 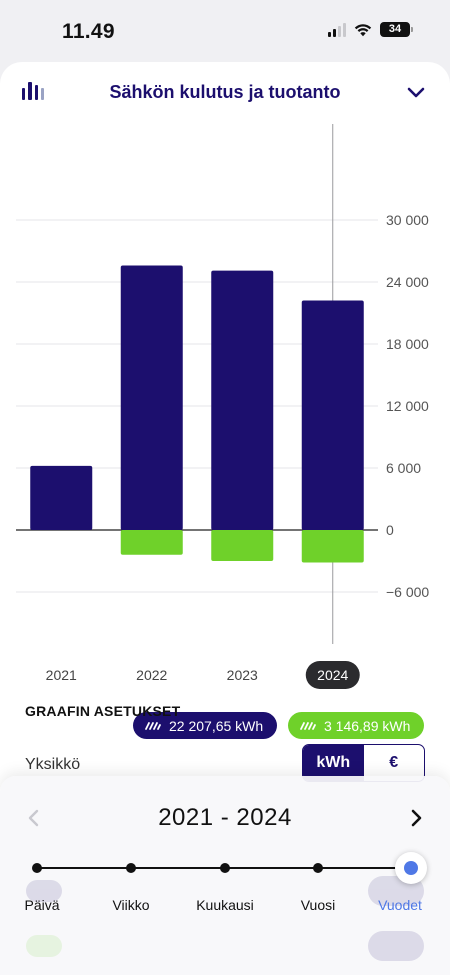 What do you see at coordinates (308, 725) in the screenshot?
I see `production-icon` at bounding box center [308, 725].